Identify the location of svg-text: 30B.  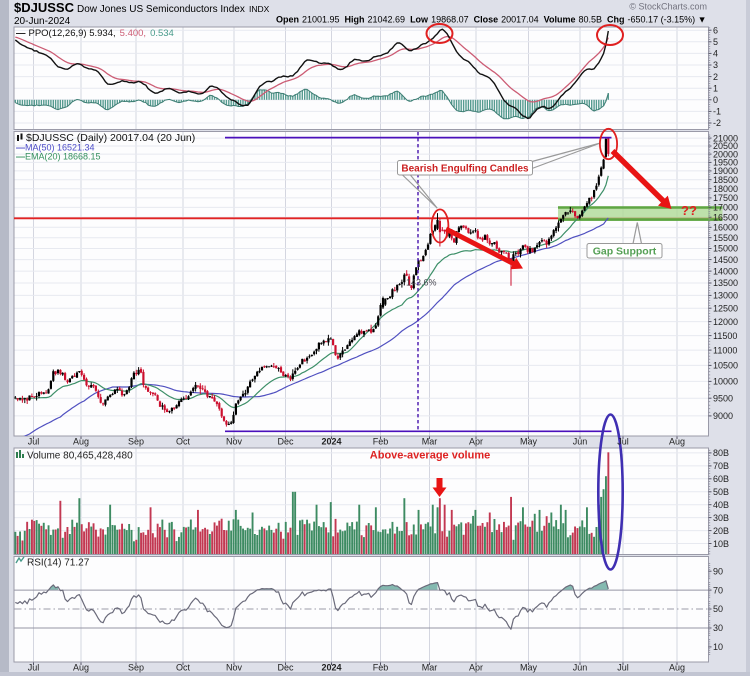
(721, 518).